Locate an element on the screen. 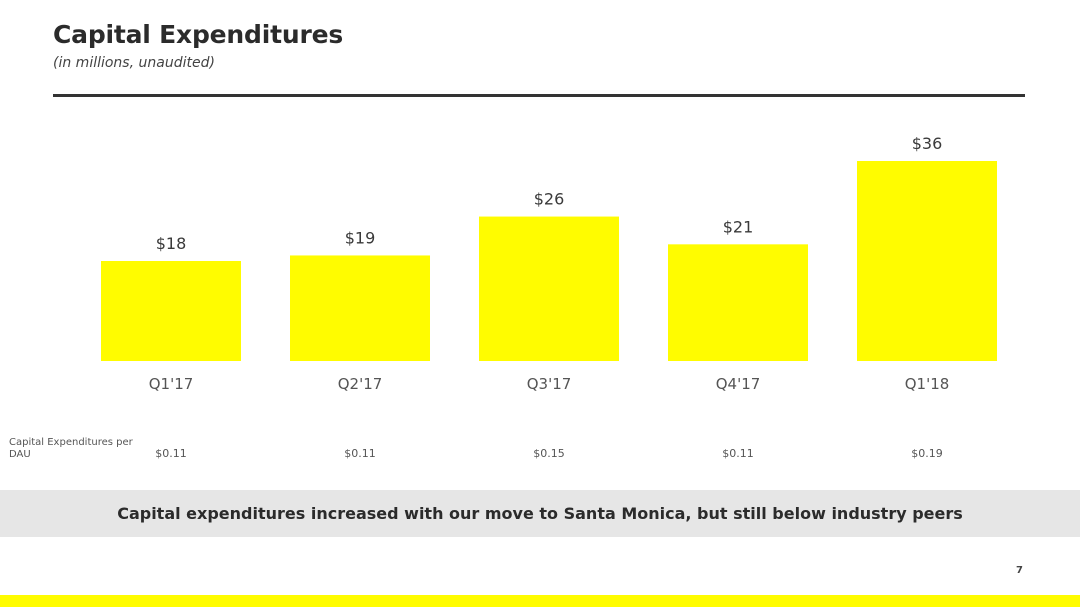 The height and width of the screenshot is (607, 1080). bar-Q4'17 is located at coordinates (738, 302).